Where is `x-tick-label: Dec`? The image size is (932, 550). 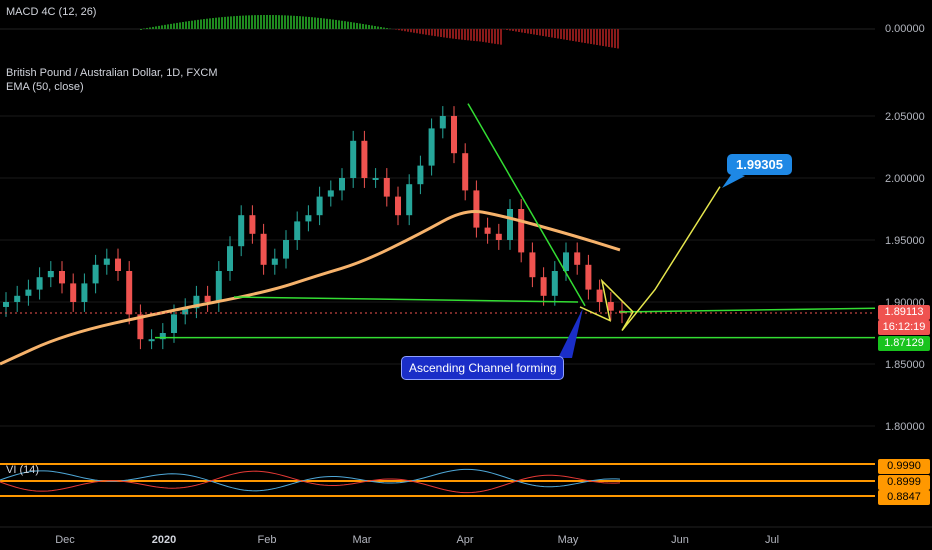 x-tick-label: Dec is located at coordinates (65, 540).